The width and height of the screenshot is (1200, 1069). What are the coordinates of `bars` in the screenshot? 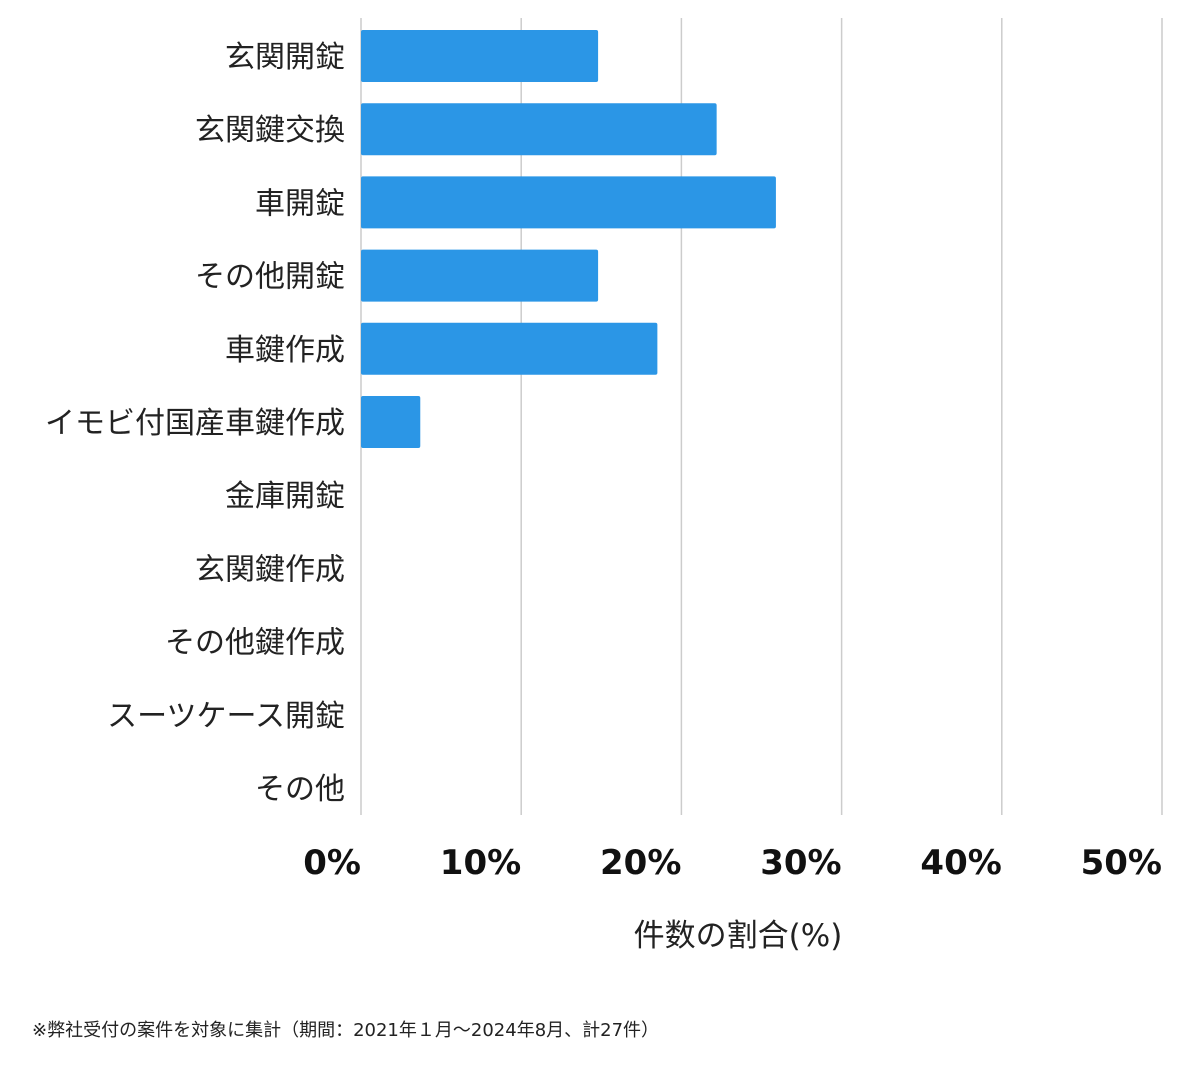 It's located at (568, 239).